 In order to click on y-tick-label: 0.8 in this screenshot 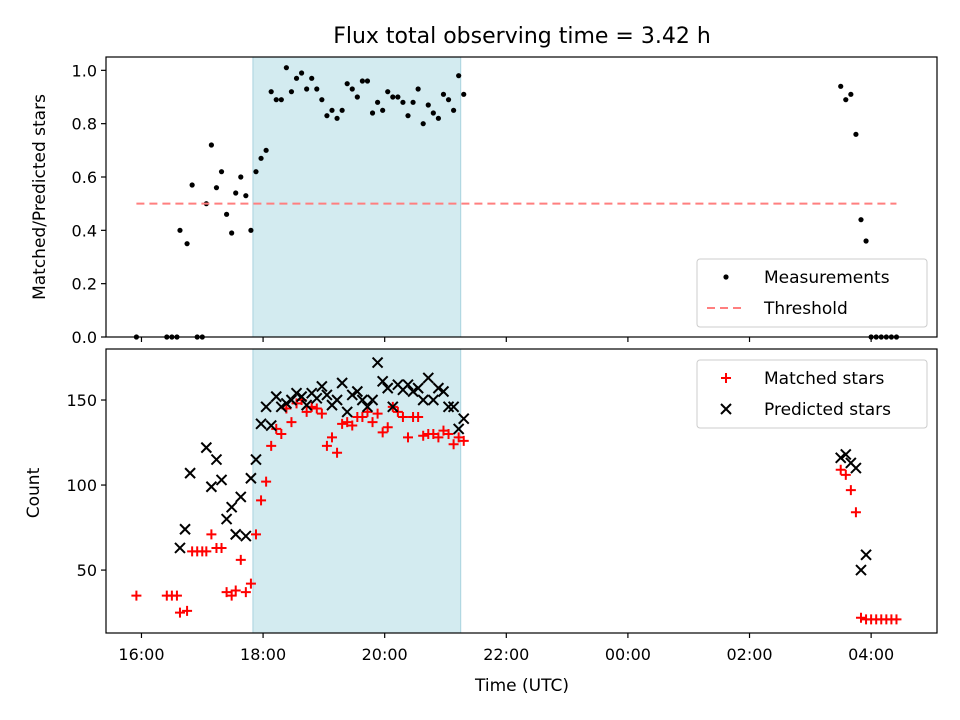, I will do `click(84, 124)`.